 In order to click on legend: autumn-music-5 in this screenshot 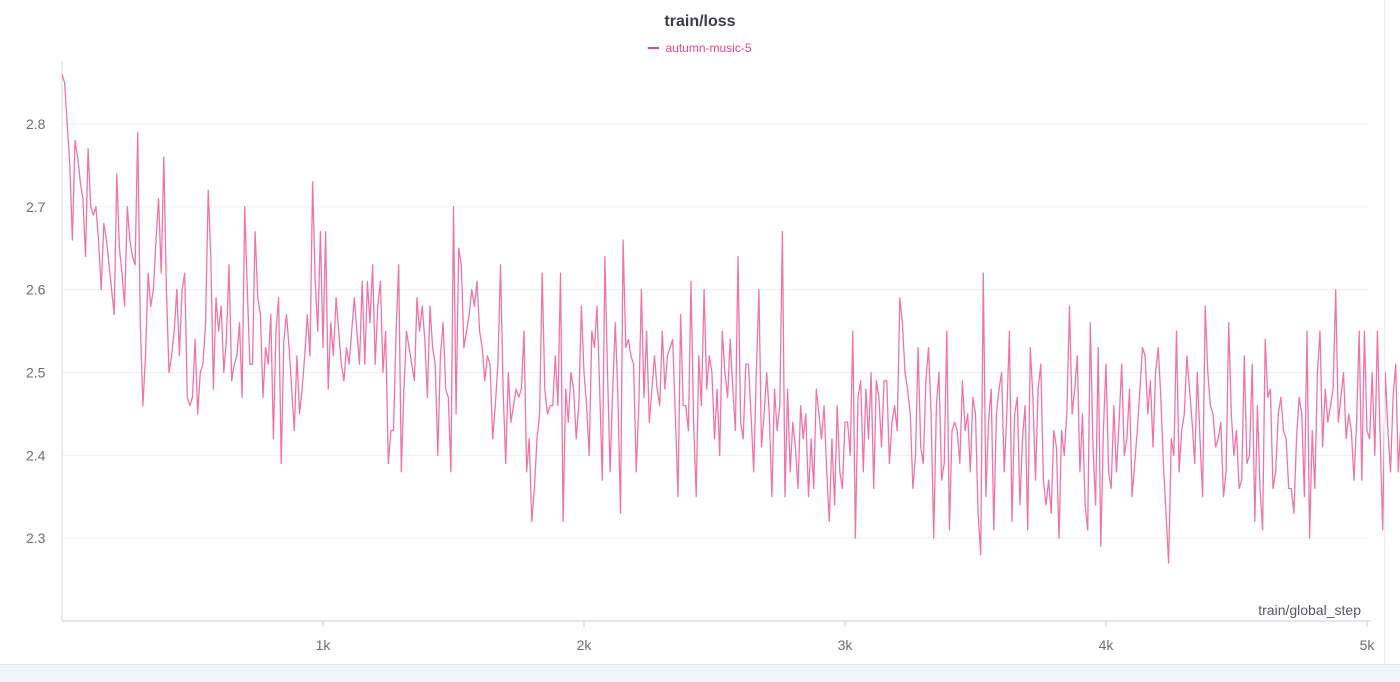, I will do `click(700, 48)`.